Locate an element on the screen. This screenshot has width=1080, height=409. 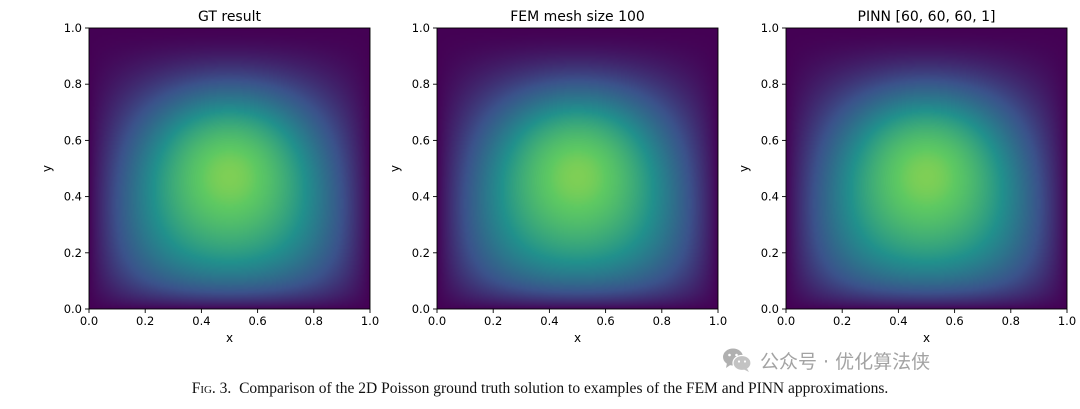
chart-title: PINN [60, 60, 60, 1] is located at coordinates (927, 17).